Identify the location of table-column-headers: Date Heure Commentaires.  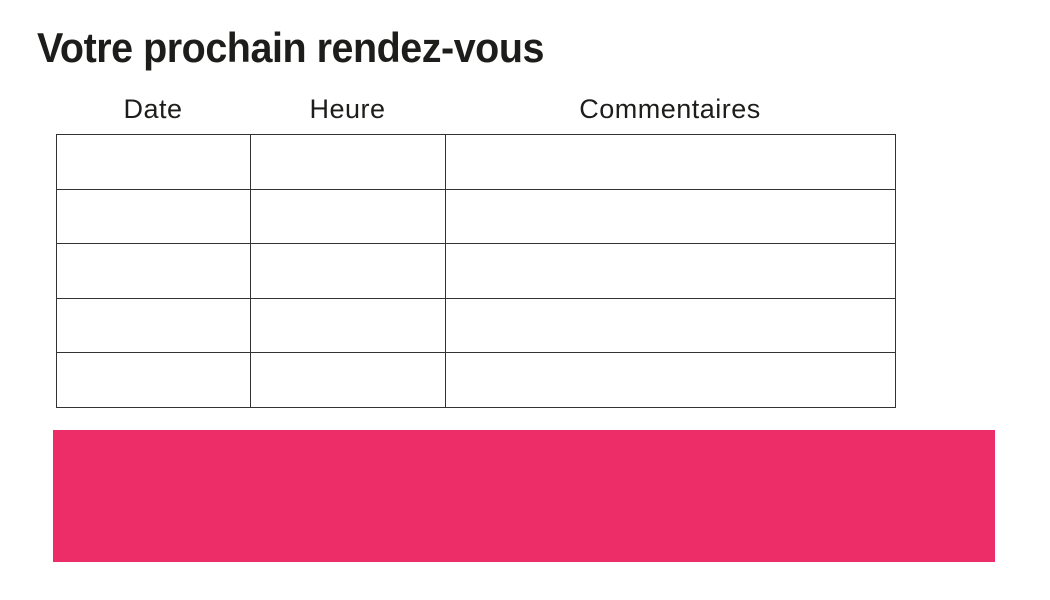
(475, 109).